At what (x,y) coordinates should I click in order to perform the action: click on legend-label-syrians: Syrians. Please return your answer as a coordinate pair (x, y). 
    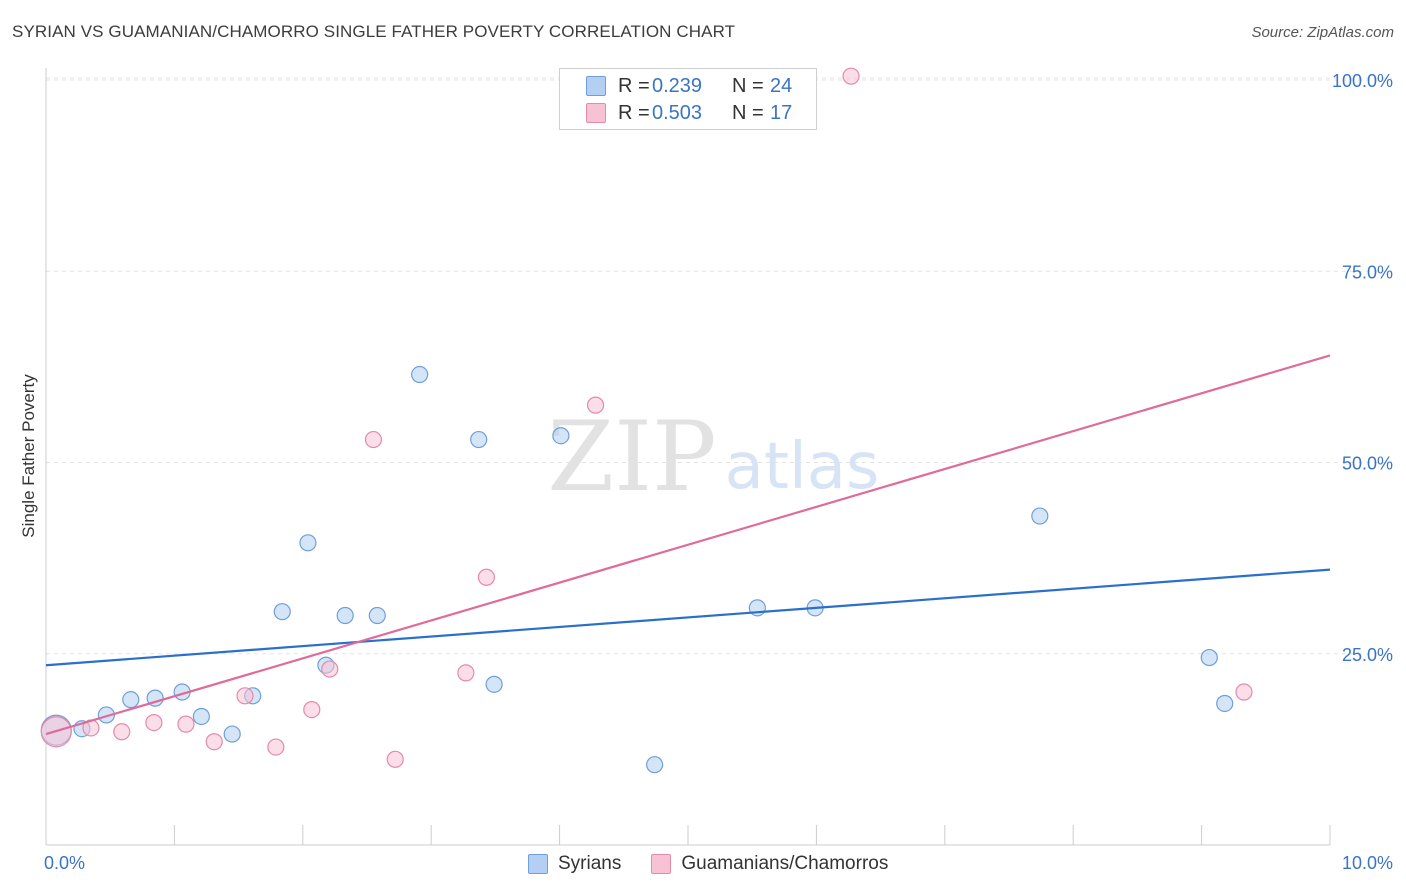
    Looking at the image, I should click on (590, 863).